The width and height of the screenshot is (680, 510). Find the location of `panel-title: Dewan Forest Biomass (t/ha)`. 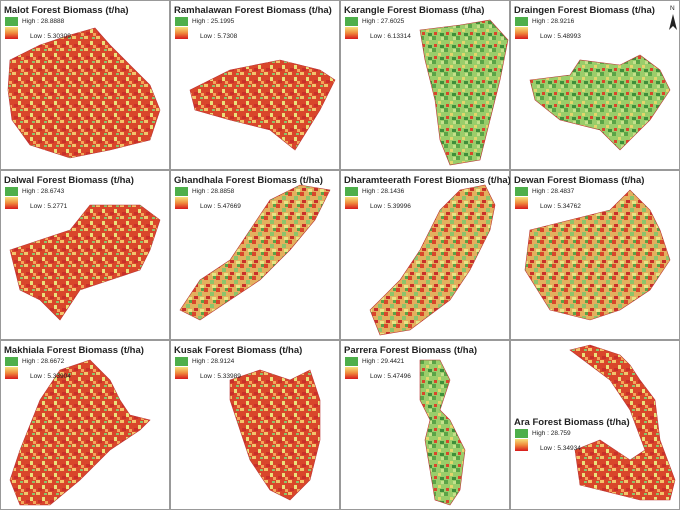

panel-title: Dewan Forest Biomass (t/ha) is located at coordinates (579, 180).